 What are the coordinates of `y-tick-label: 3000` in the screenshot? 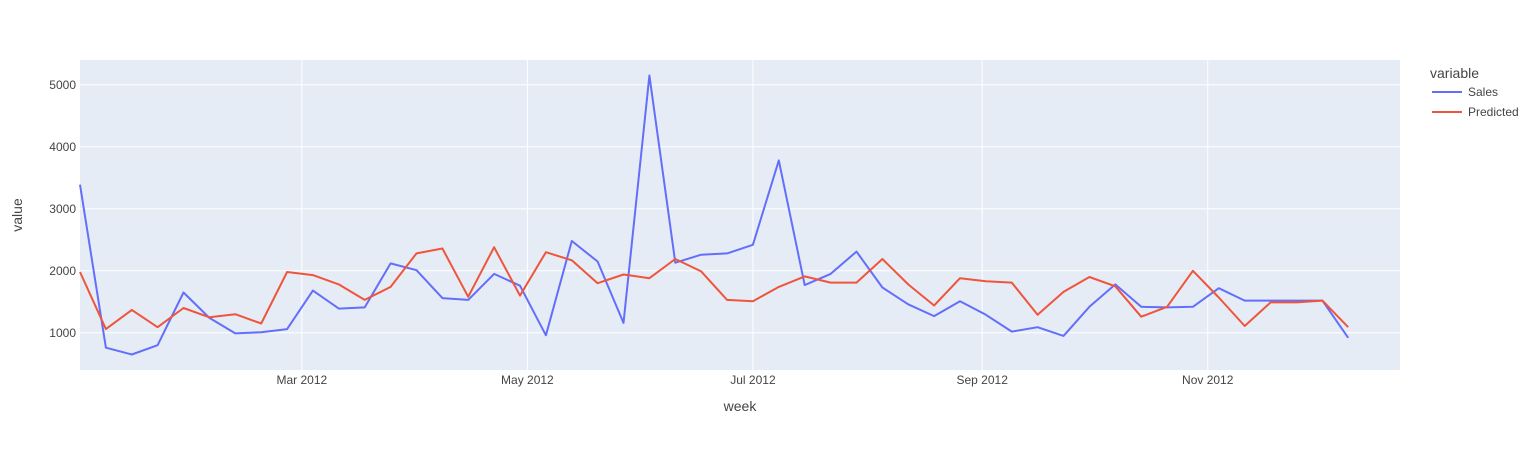 It's located at (62, 209).